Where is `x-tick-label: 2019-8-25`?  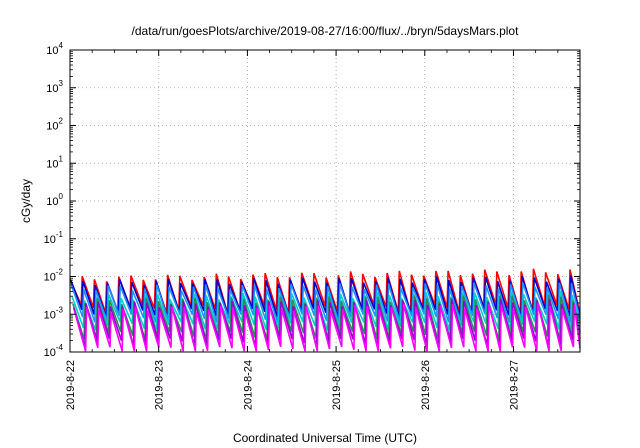
x-tick-label: 2019-8-25 is located at coordinates (337, 385).